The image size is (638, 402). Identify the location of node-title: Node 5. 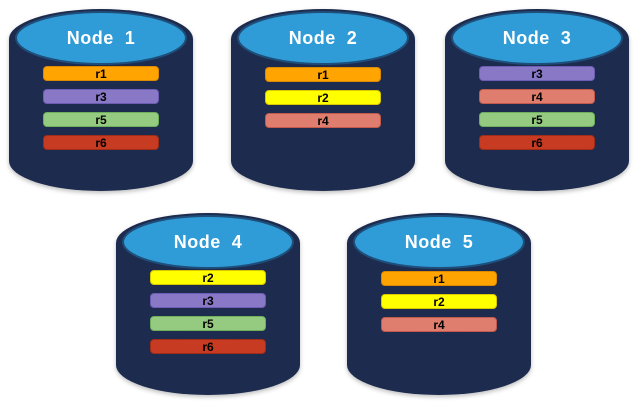
(439, 241).